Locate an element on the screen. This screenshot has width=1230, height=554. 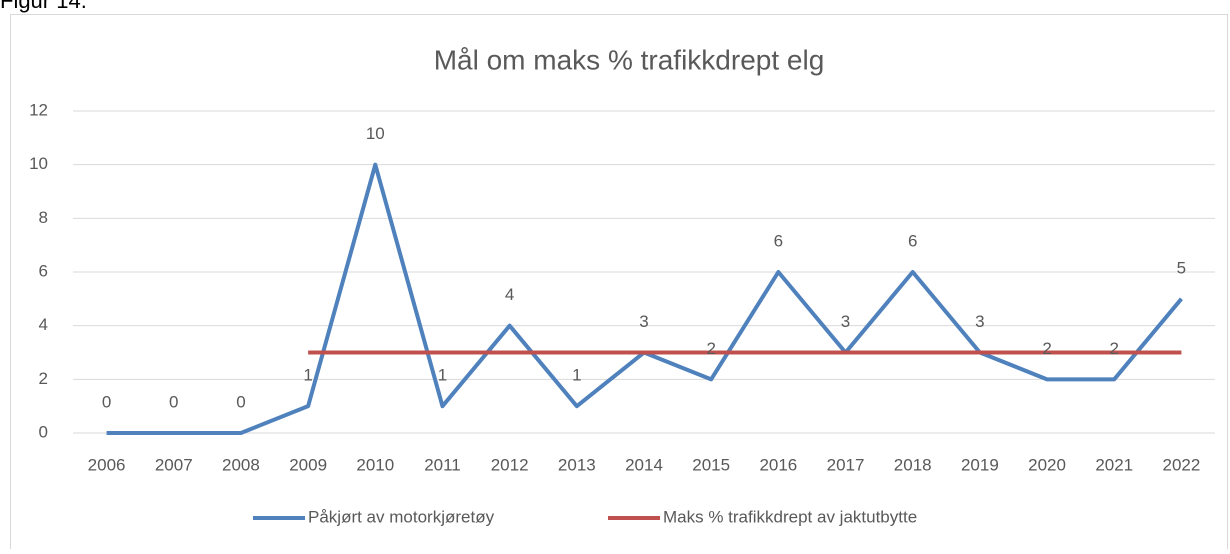
x-tick-label: 2017 is located at coordinates (846, 464).